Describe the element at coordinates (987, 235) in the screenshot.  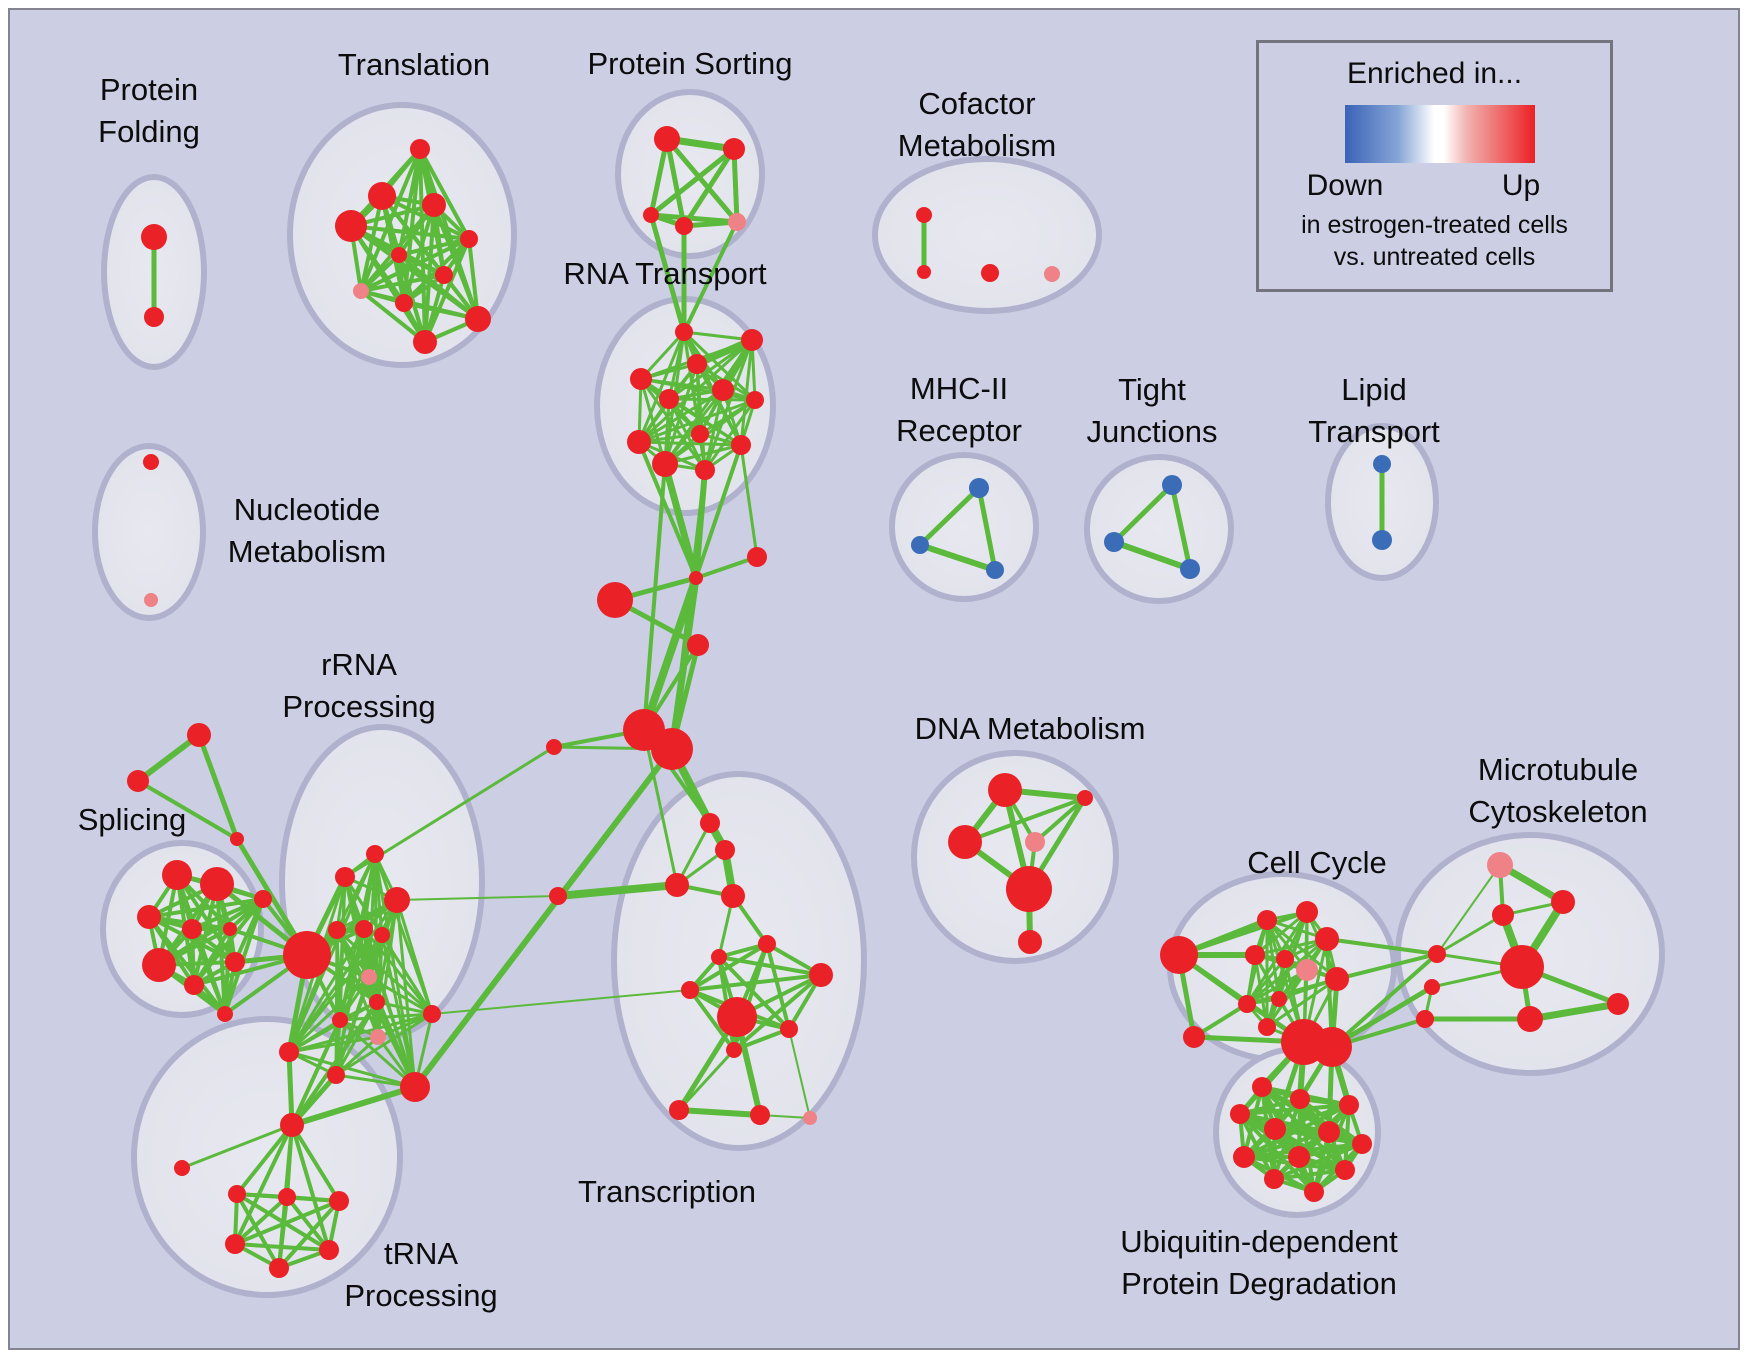
I see `cluster-ellipse-cofactor-metabolism` at that location.